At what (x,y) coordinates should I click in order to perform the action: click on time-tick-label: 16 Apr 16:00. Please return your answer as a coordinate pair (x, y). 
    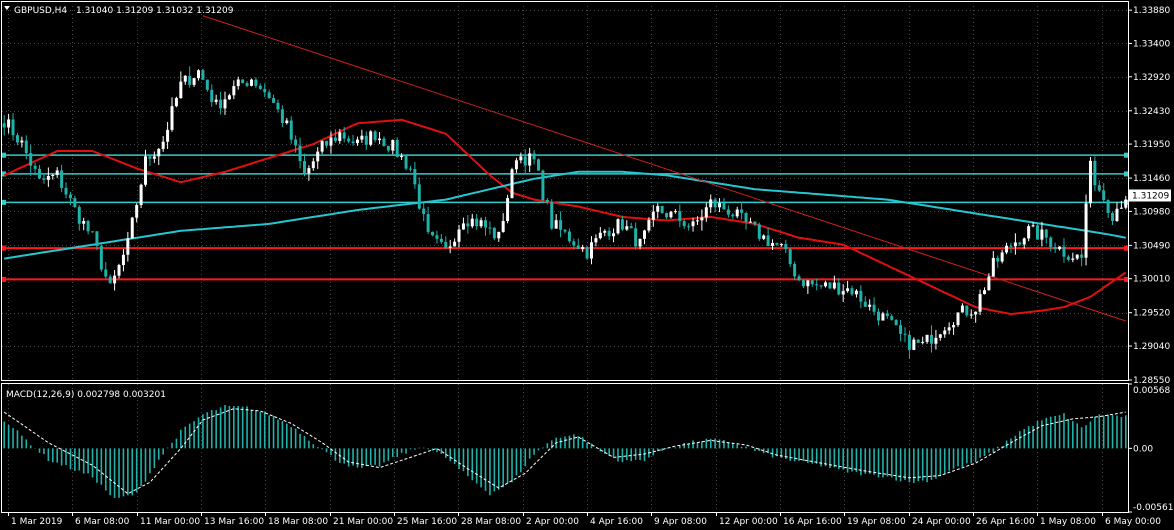
    Looking at the image, I should click on (812, 522).